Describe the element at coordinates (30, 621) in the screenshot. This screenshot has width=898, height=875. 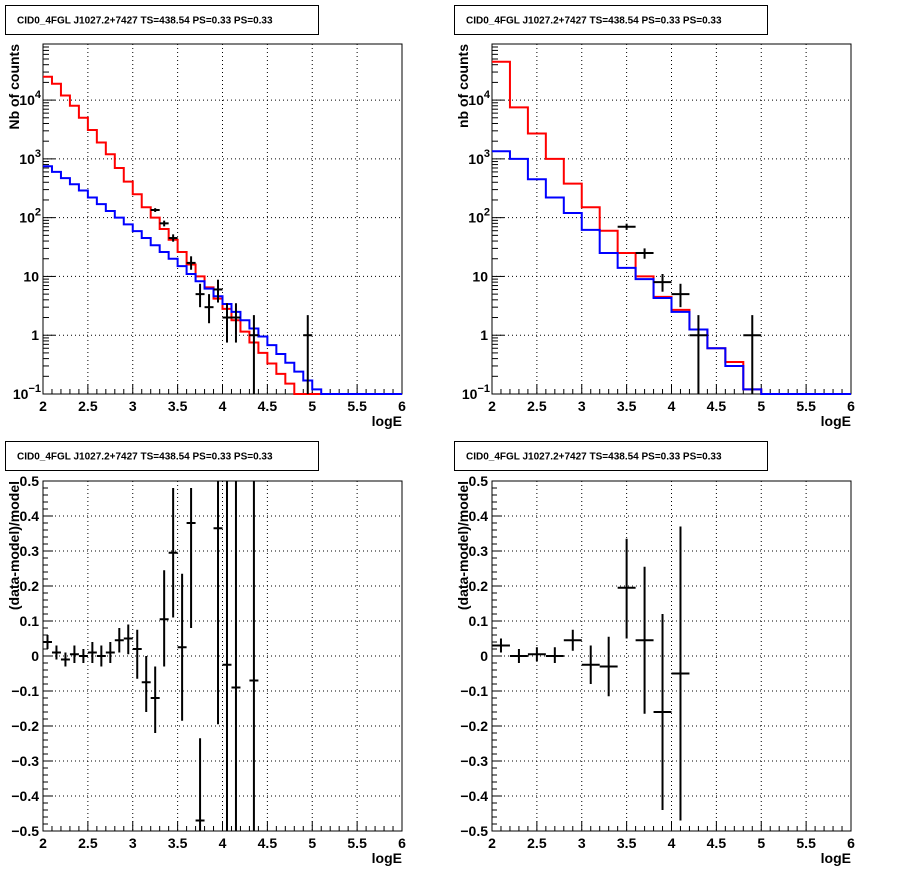
I see `y-tick-label: 0.1` at that location.